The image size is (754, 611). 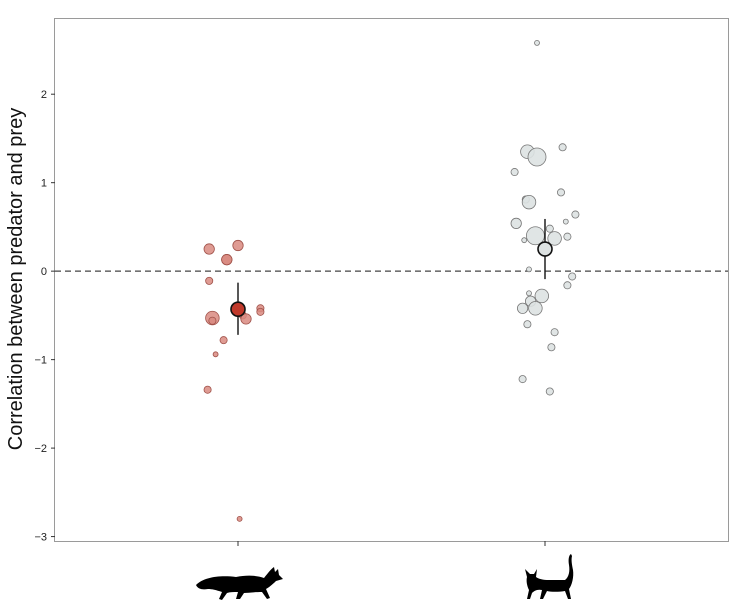 I want to click on summary-estimates, so click(x=391, y=276).